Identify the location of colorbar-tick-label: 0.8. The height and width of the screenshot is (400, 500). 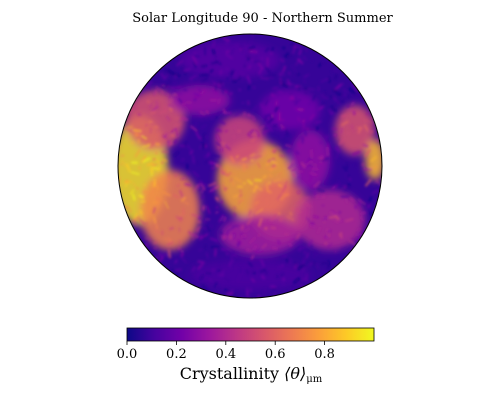
(324, 354).